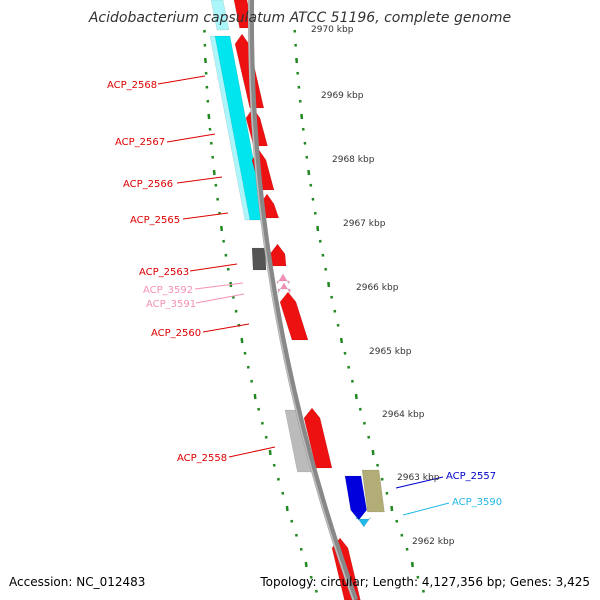  Describe the element at coordinates (148, 184) in the screenshot. I see `gene-label: ACP_2566` at that location.